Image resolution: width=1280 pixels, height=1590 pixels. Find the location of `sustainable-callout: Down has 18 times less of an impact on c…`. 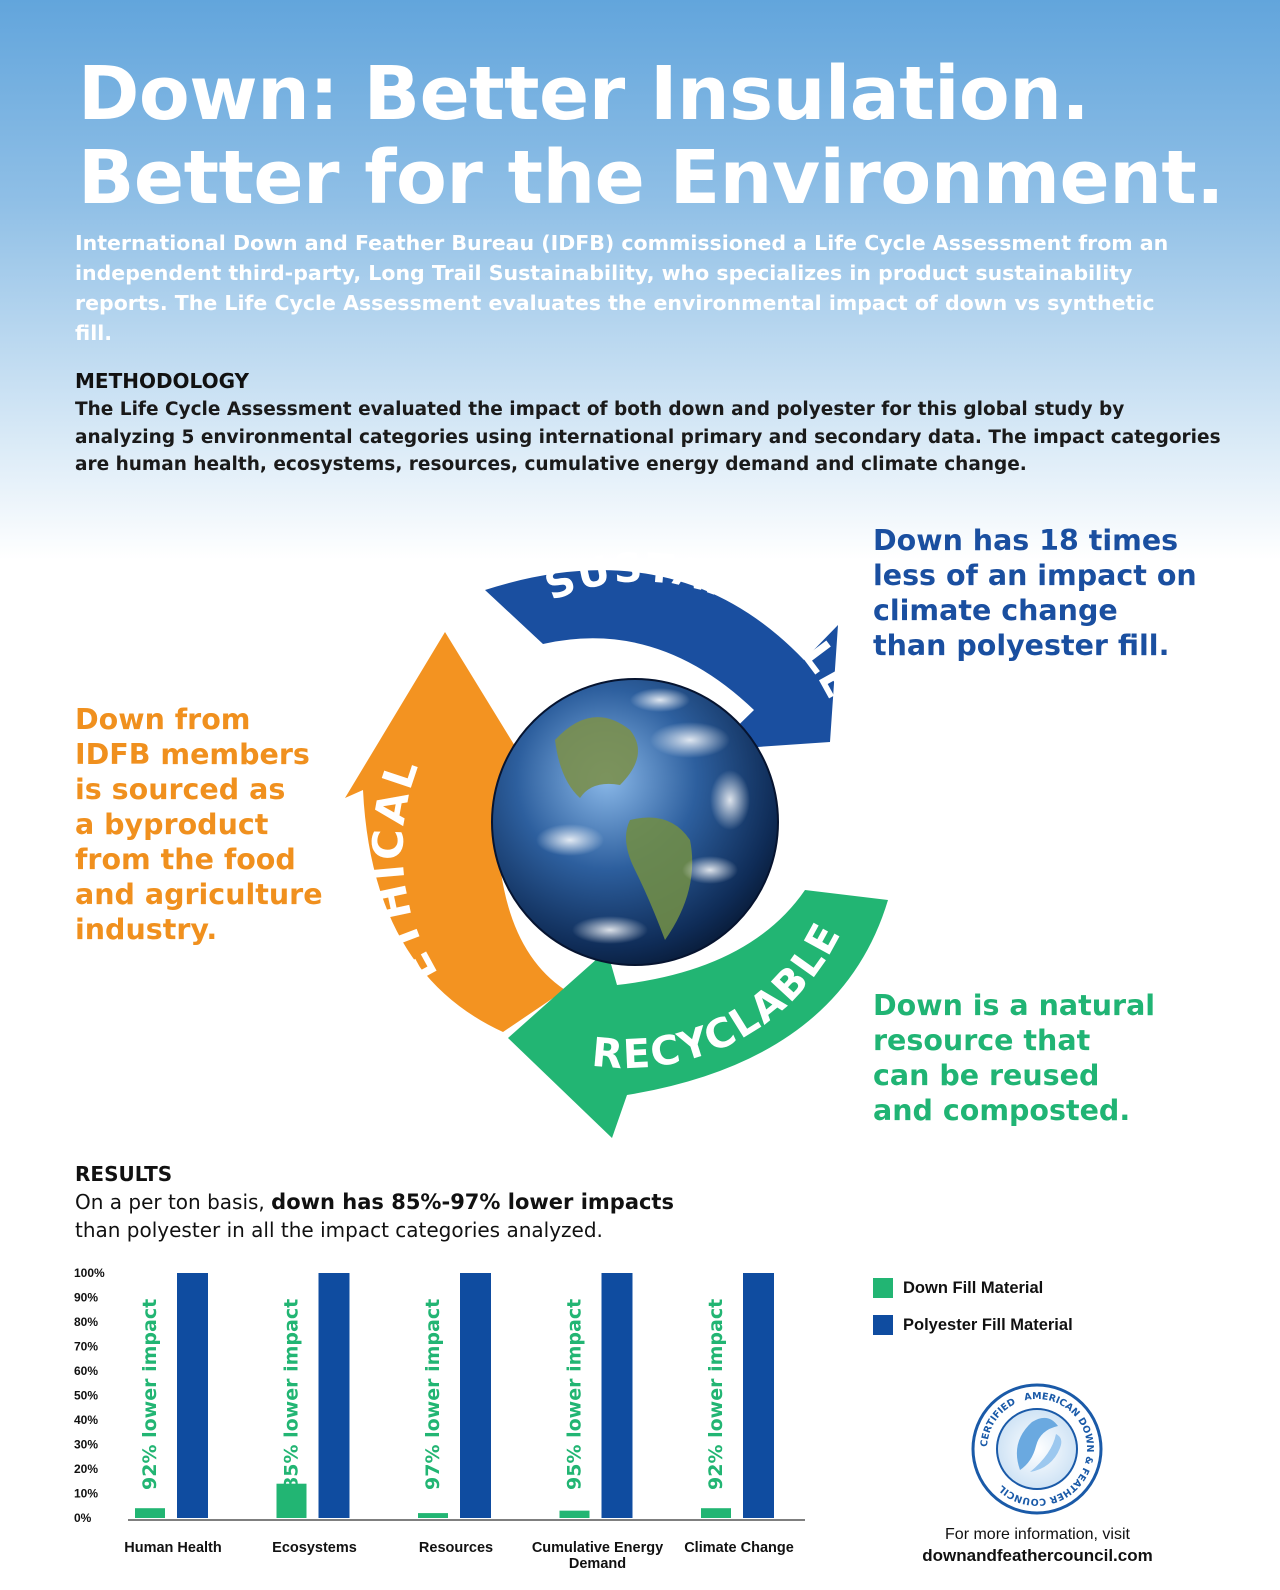

sustainable-callout: Down has 18 times less of an impact on c… is located at coordinates (1035, 593).